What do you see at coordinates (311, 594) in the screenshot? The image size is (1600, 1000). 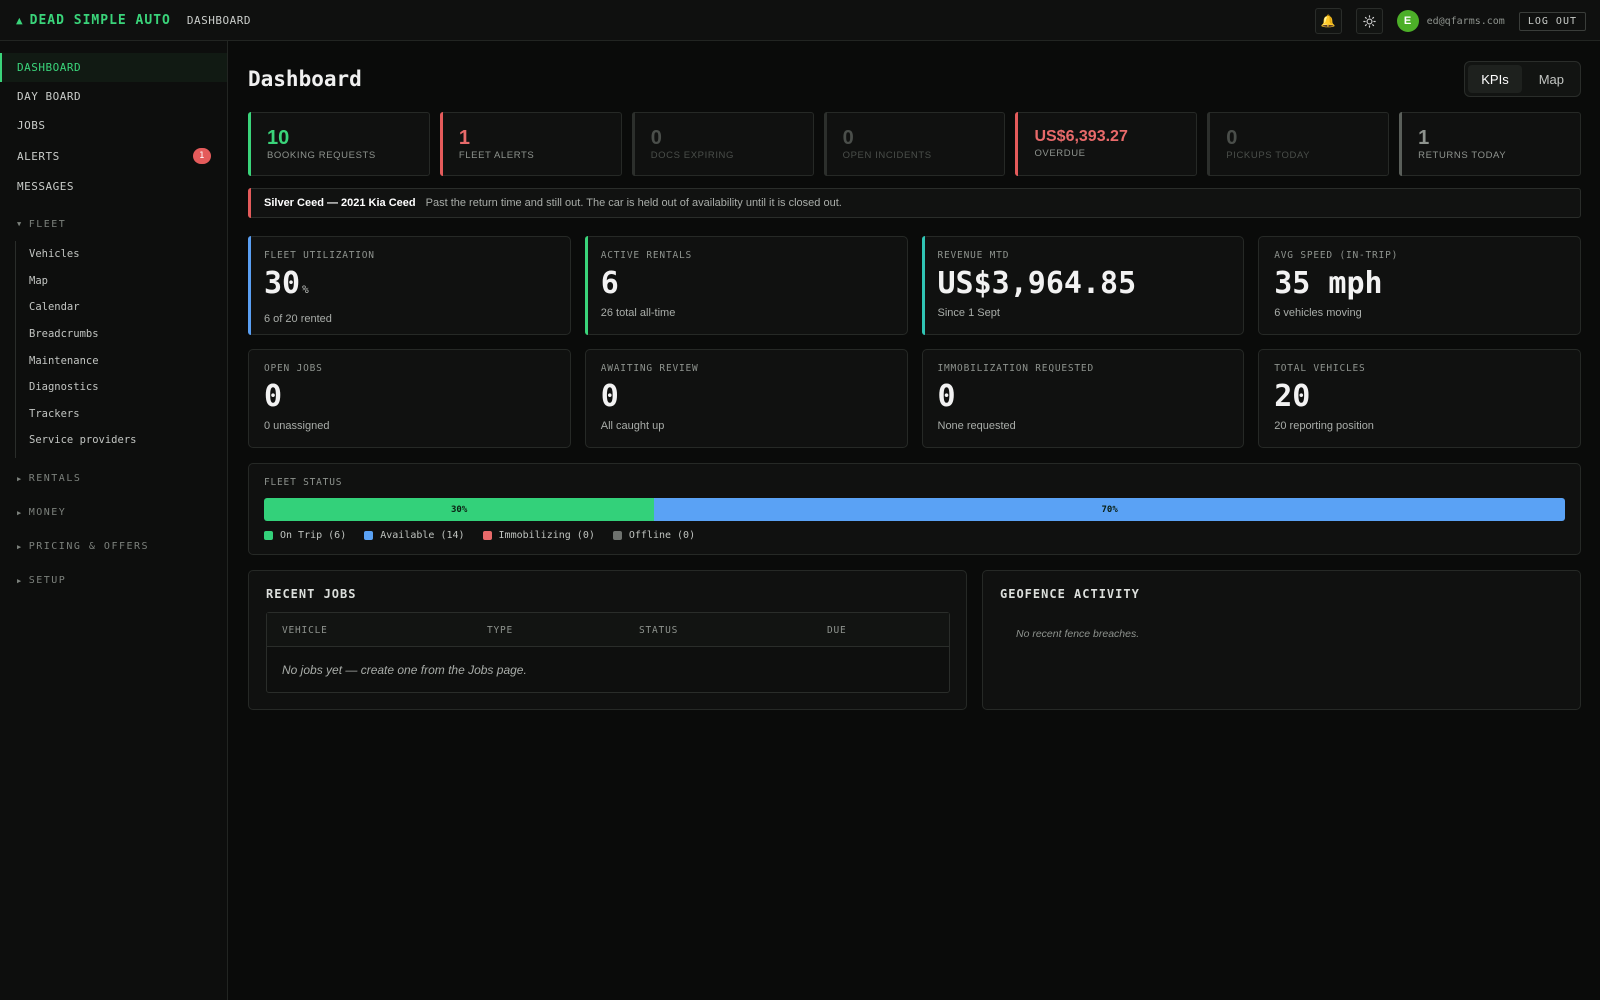 I see `recent-jobs-title: RECENT JOBS` at bounding box center [311, 594].